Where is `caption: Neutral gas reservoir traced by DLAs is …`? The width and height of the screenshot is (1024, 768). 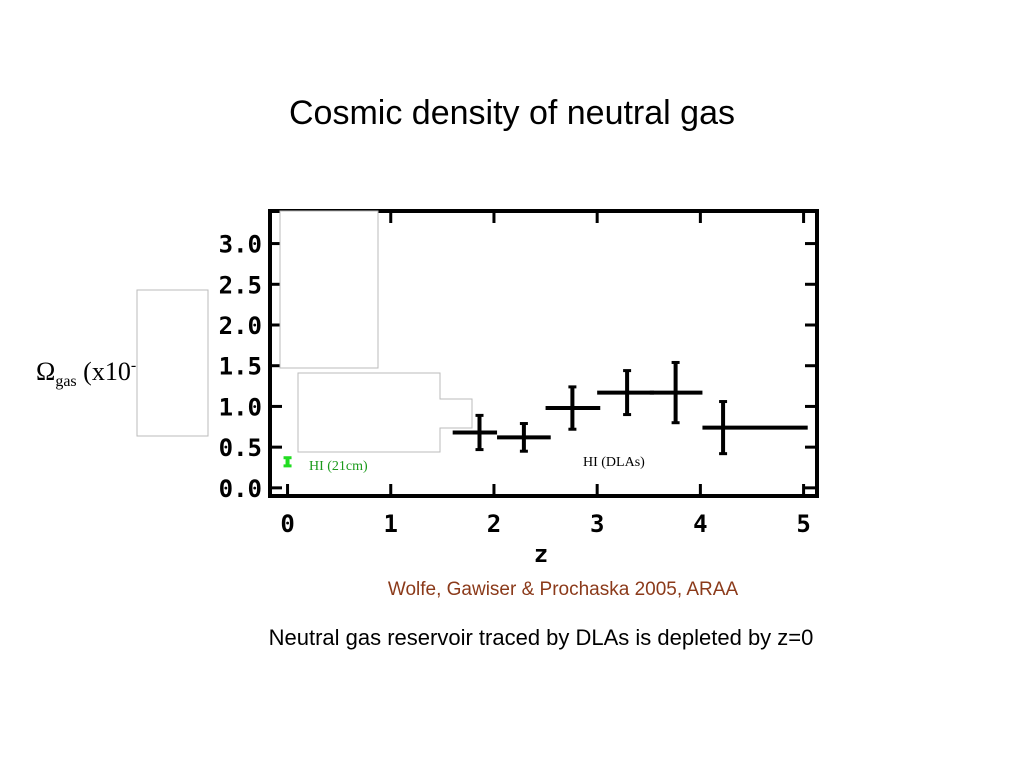 caption: Neutral gas reservoir traced by DLAs is … is located at coordinates (541, 637).